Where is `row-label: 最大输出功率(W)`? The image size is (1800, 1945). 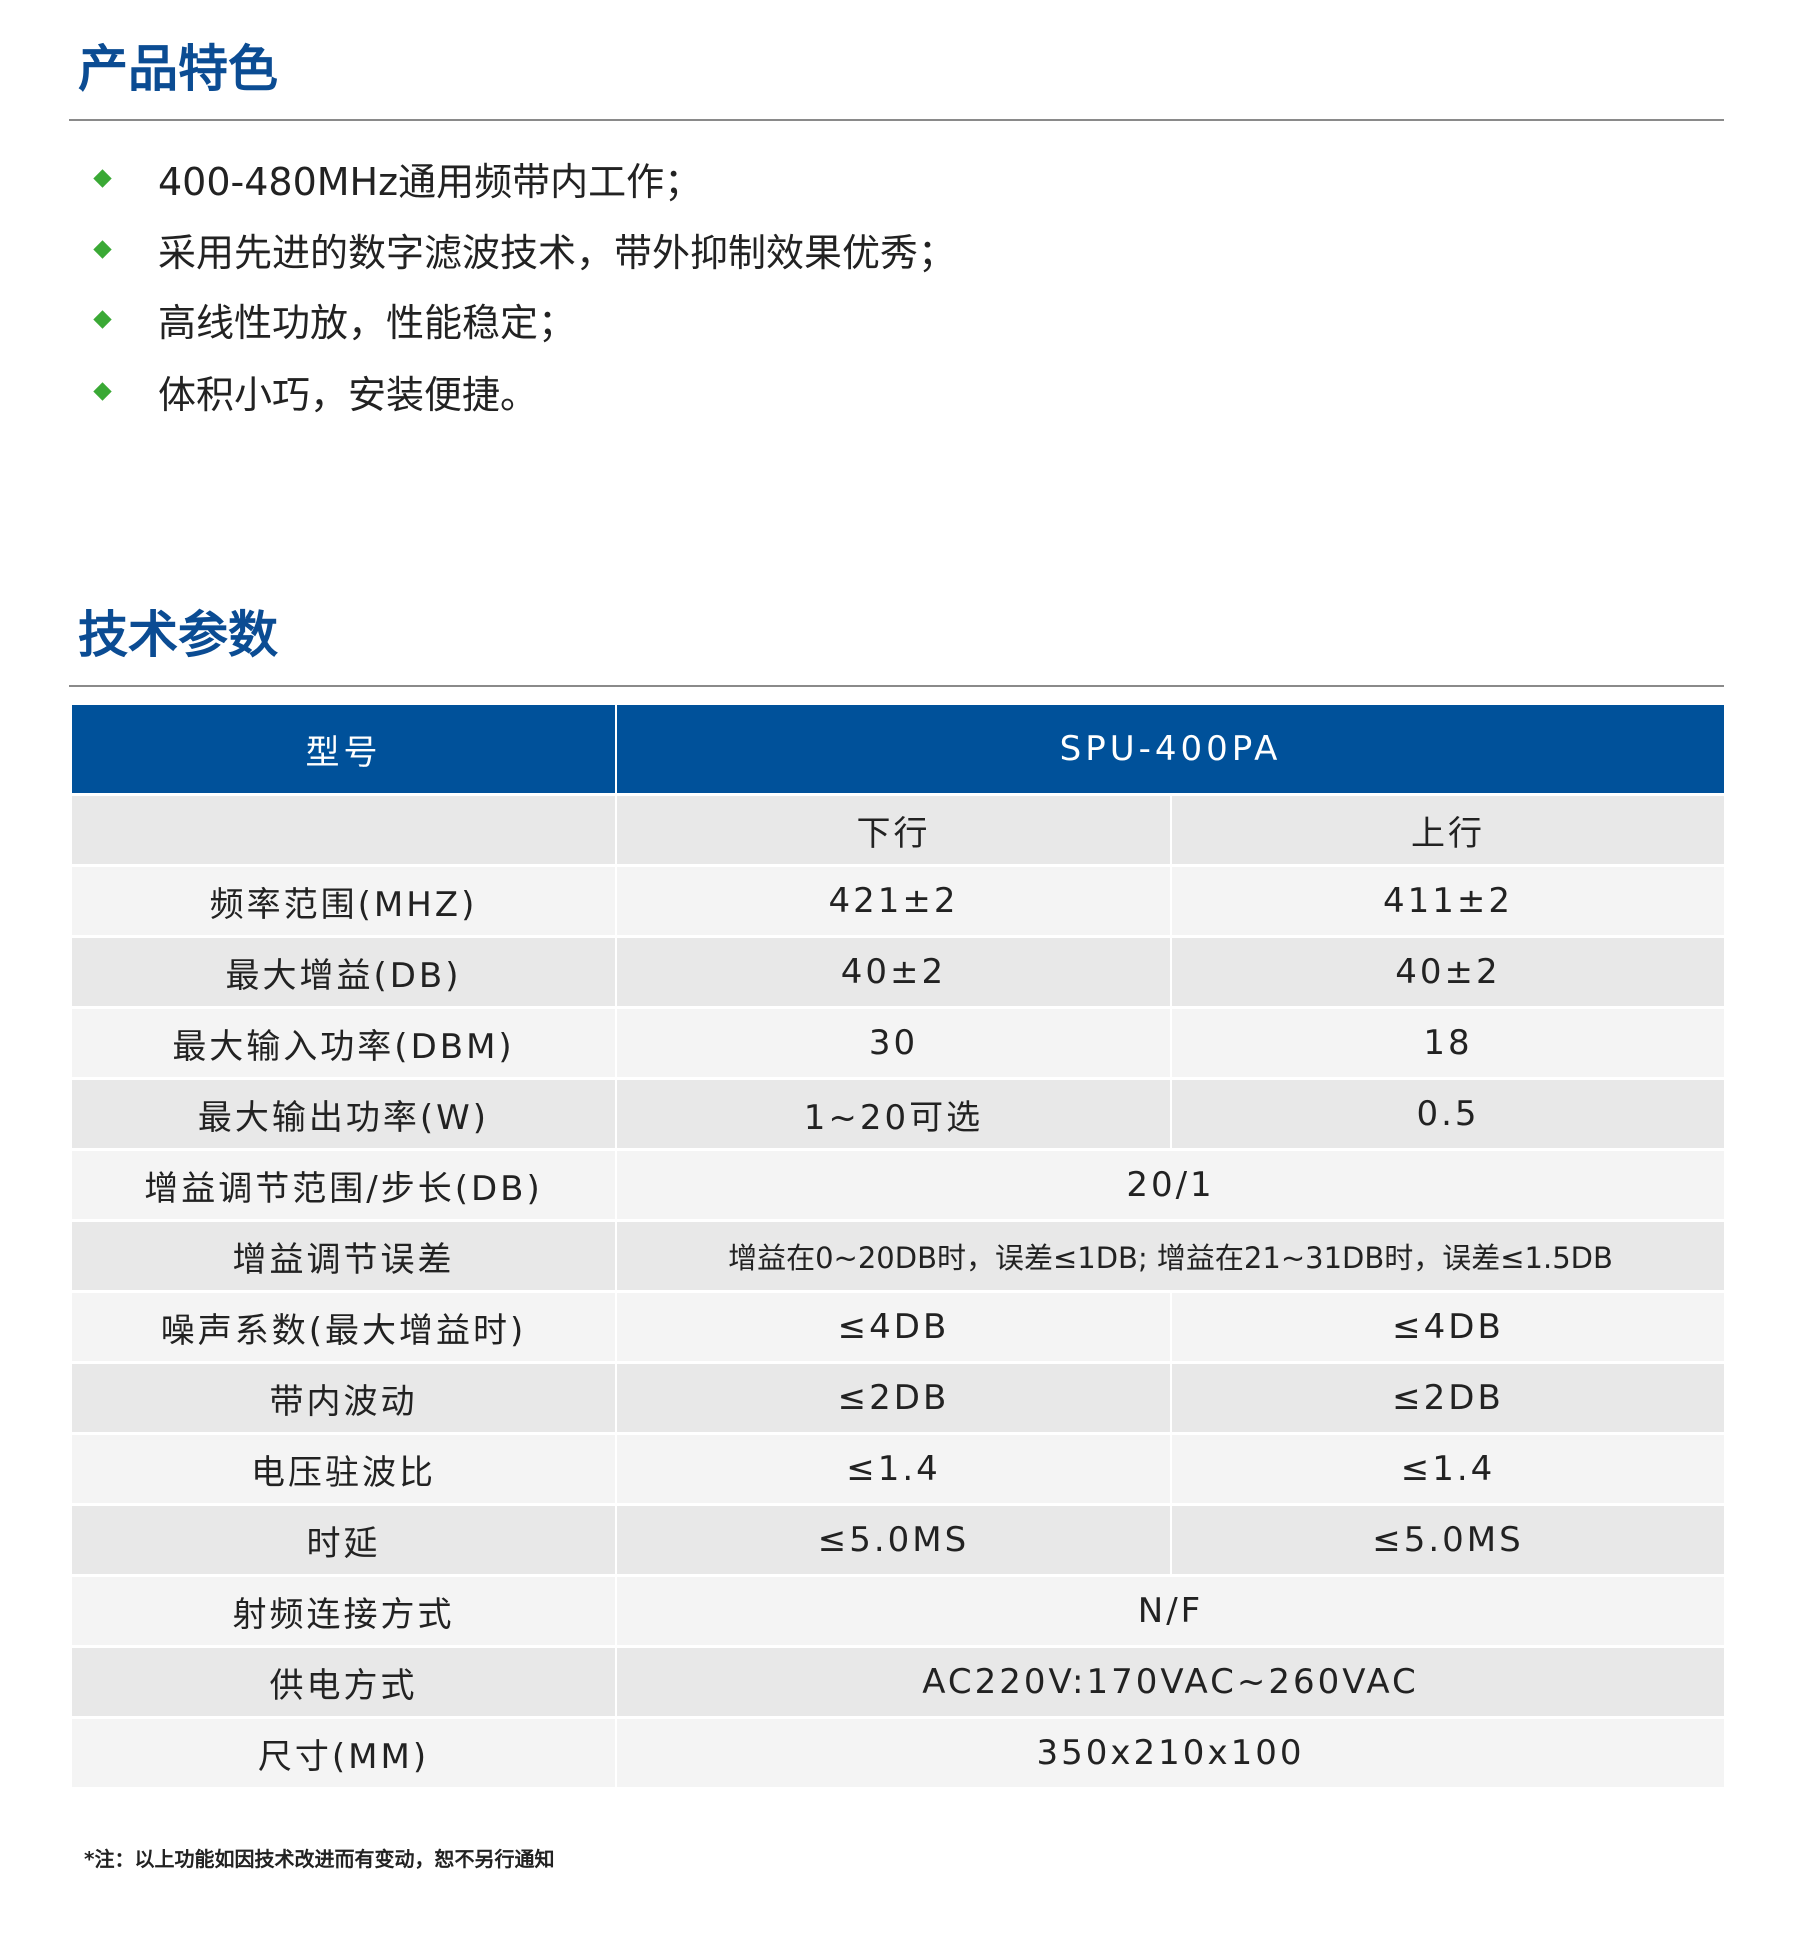 row-label: 最大输出功率(W) is located at coordinates (343, 1115).